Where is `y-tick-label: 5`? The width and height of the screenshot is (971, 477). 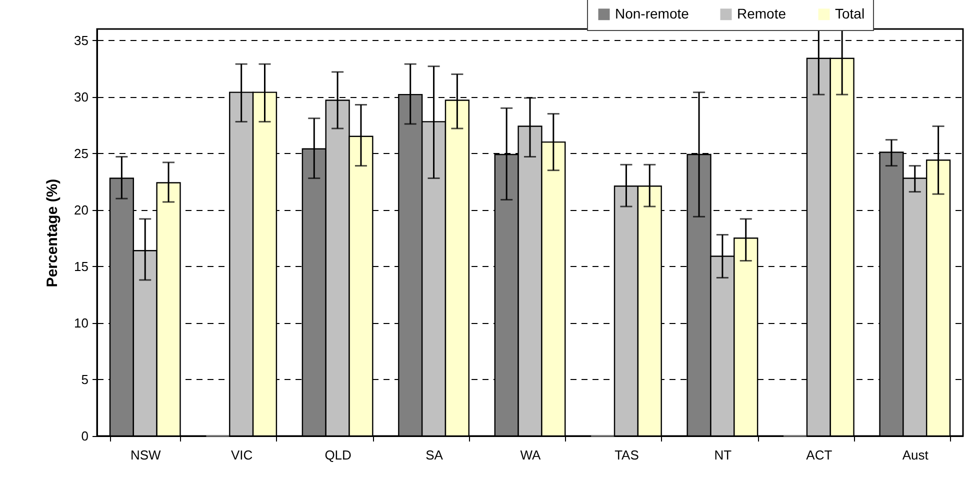
y-tick-label: 5 is located at coordinates (84, 379).